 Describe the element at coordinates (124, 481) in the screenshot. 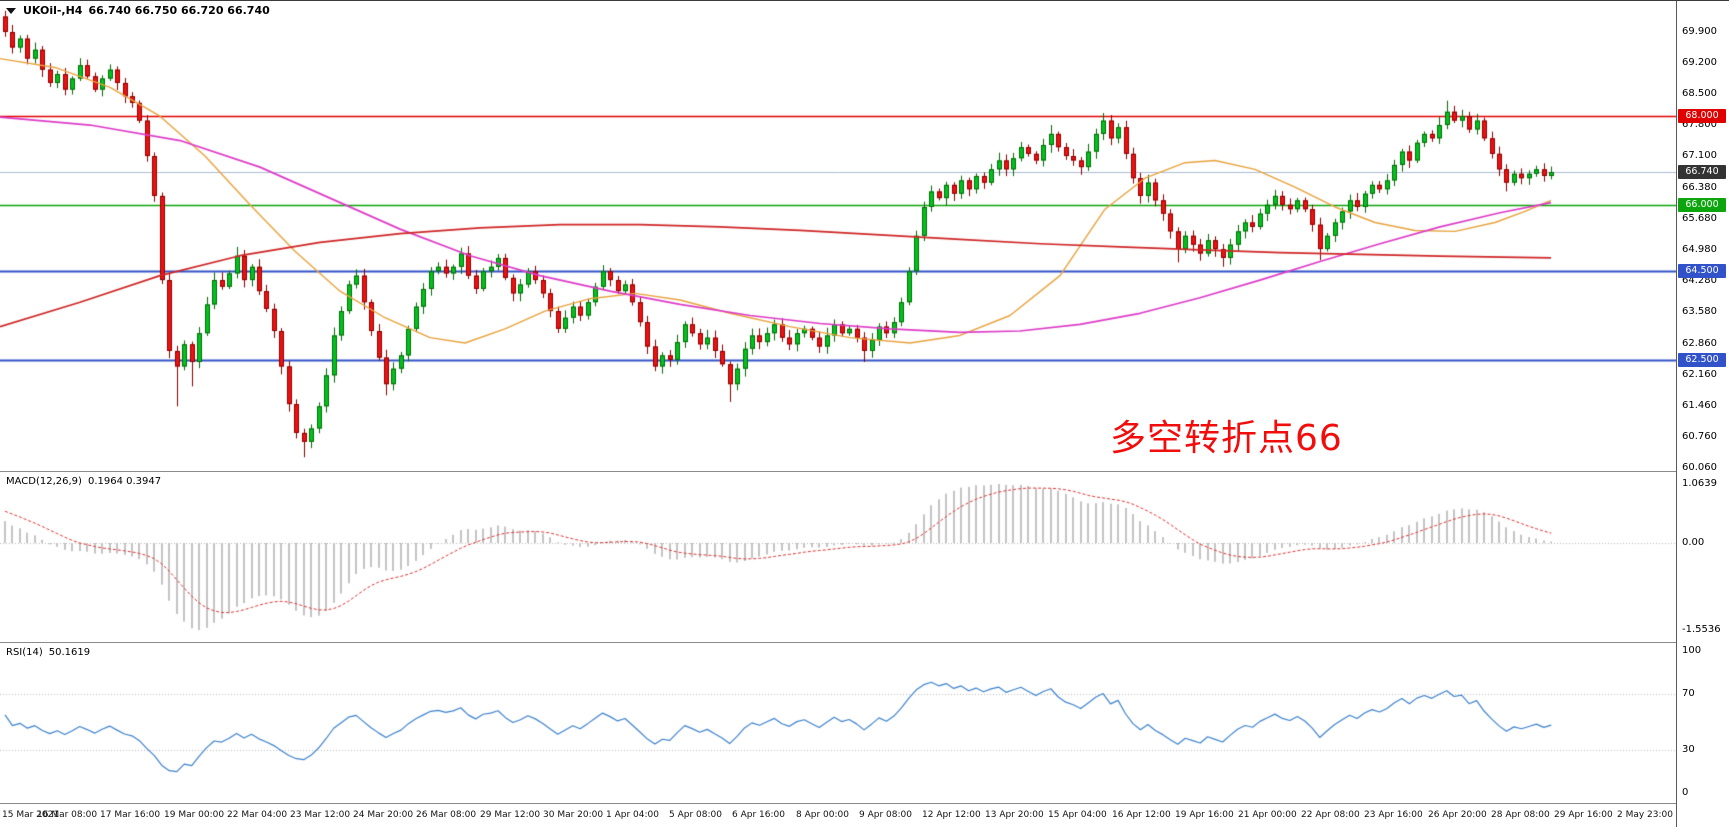

I see `macd-values: 0.1964 0.3947` at that location.